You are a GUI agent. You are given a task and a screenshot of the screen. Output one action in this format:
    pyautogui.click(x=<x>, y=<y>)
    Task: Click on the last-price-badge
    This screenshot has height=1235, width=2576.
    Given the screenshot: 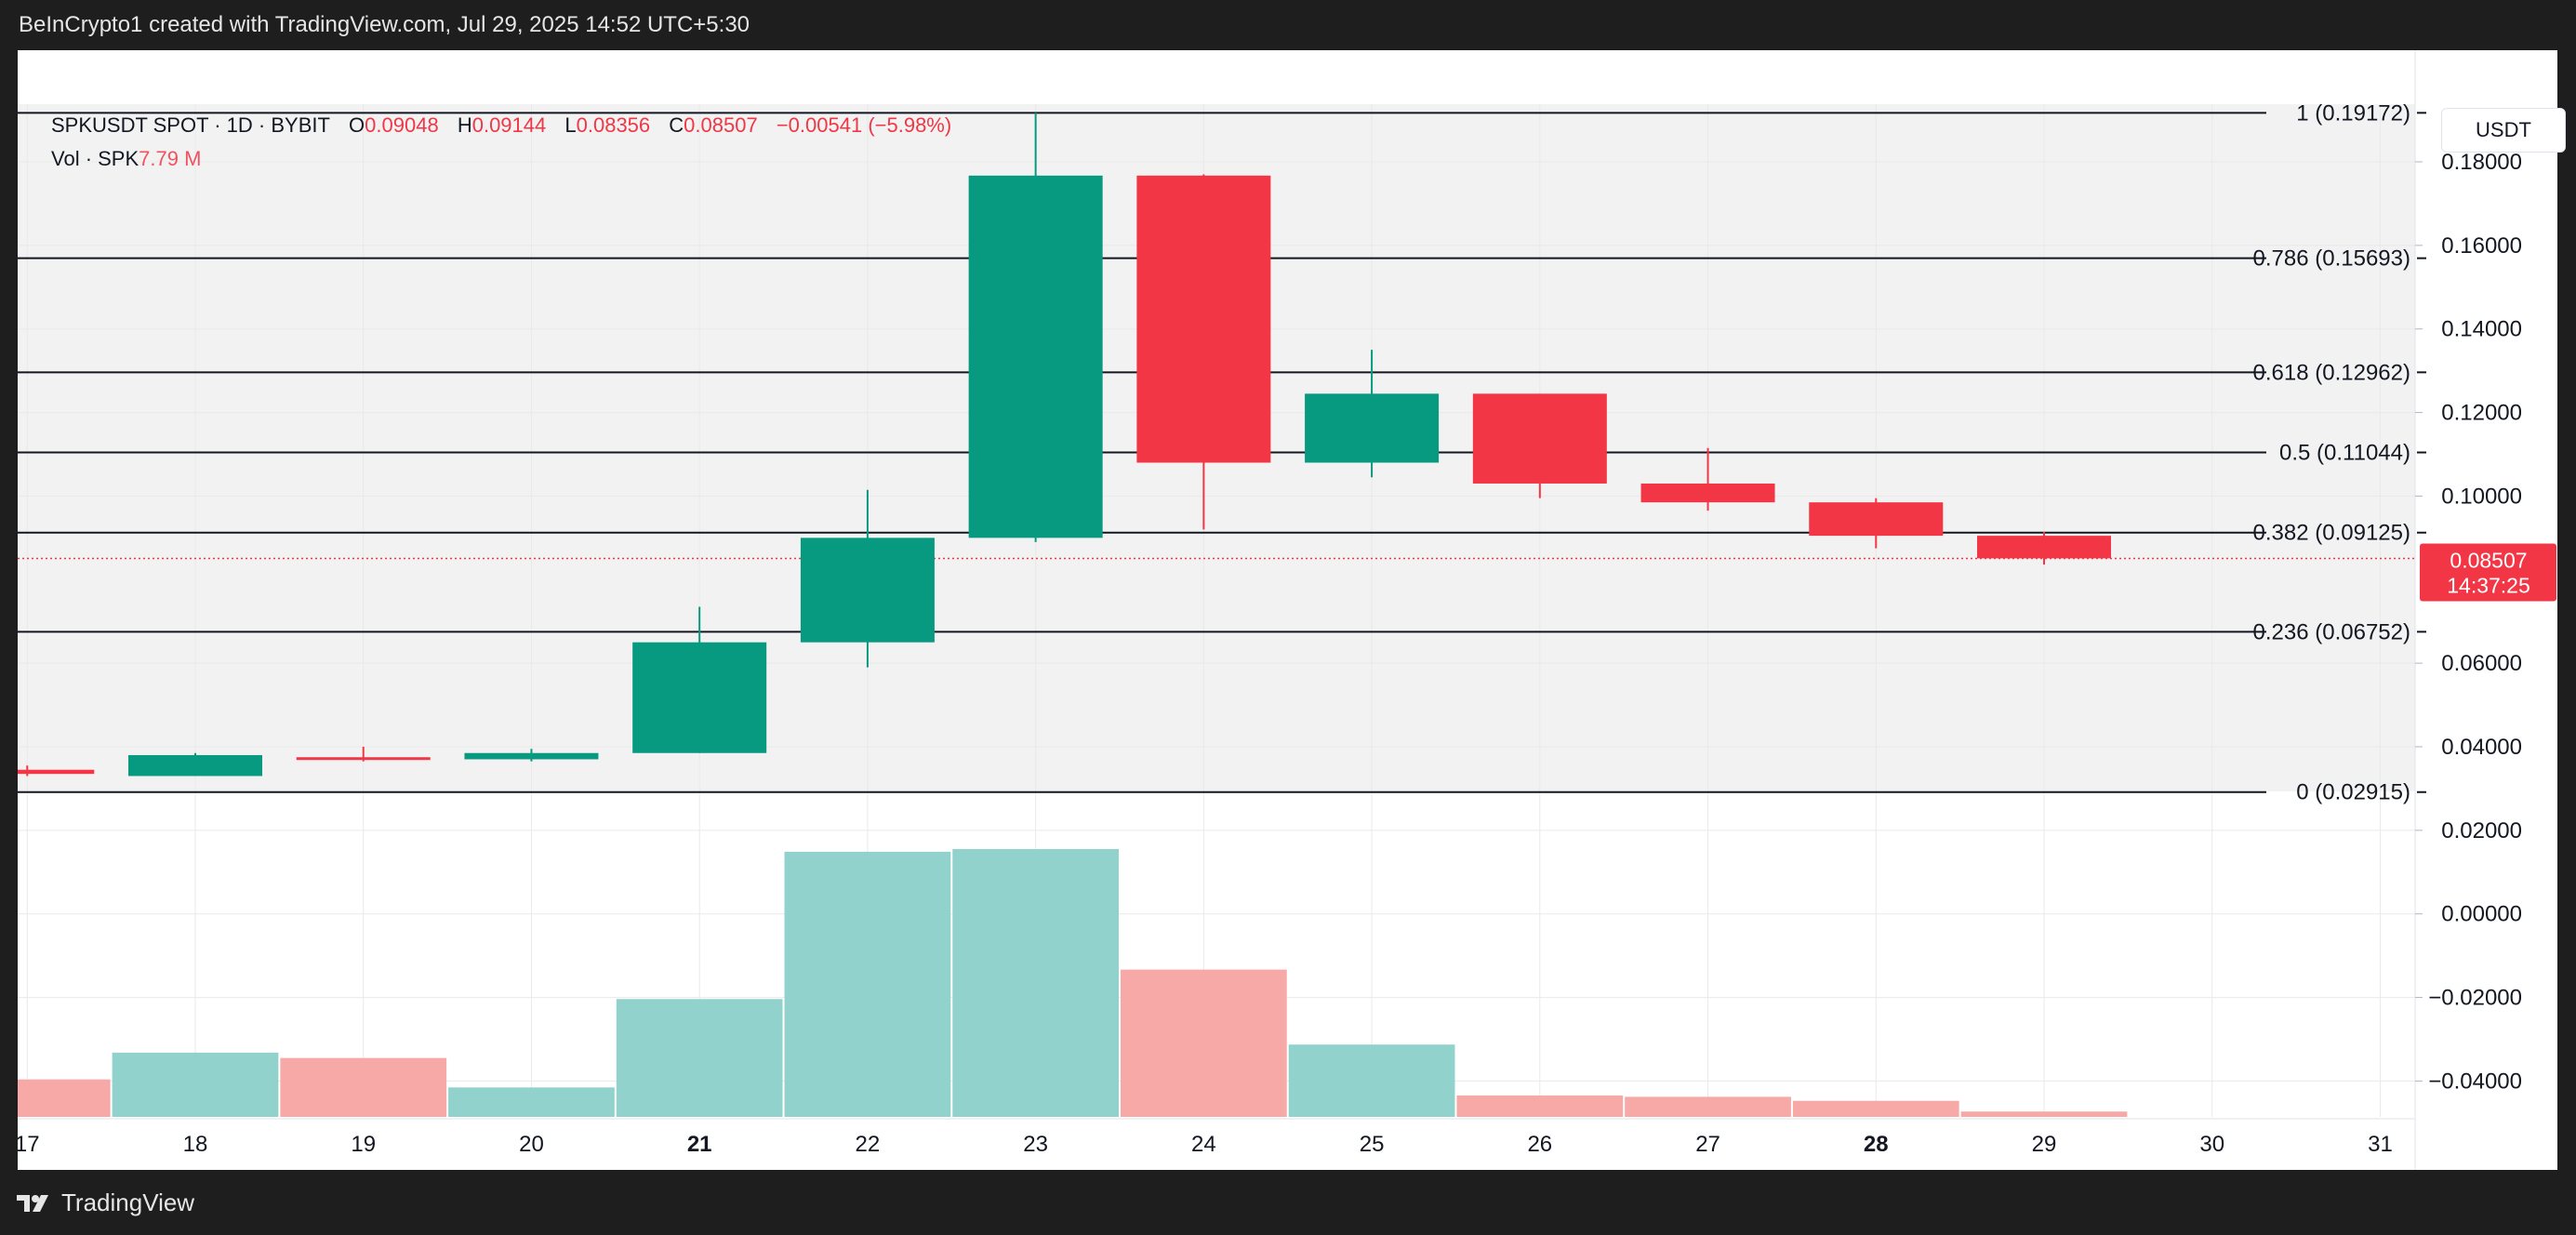 What is the action you would take?
    pyautogui.click(x=2488, y=572)
    